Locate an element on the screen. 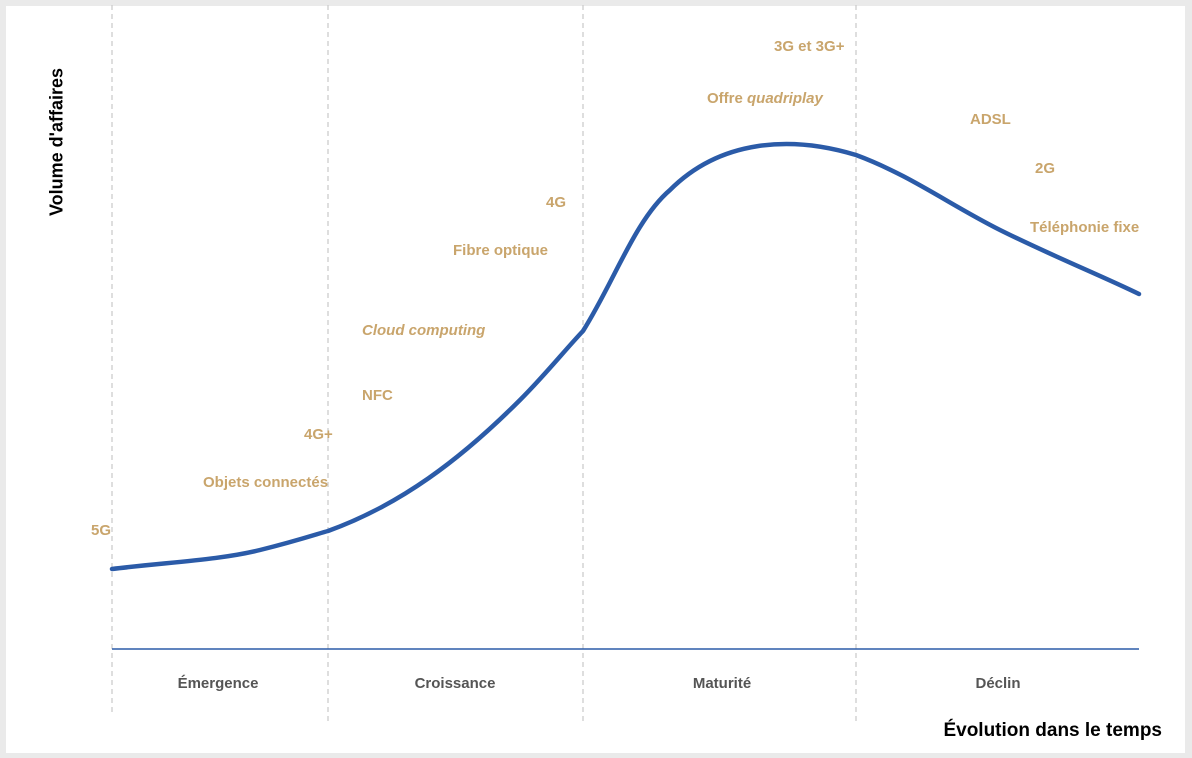  tech-label-nfc: NFC is located at coordinates (377, 395).